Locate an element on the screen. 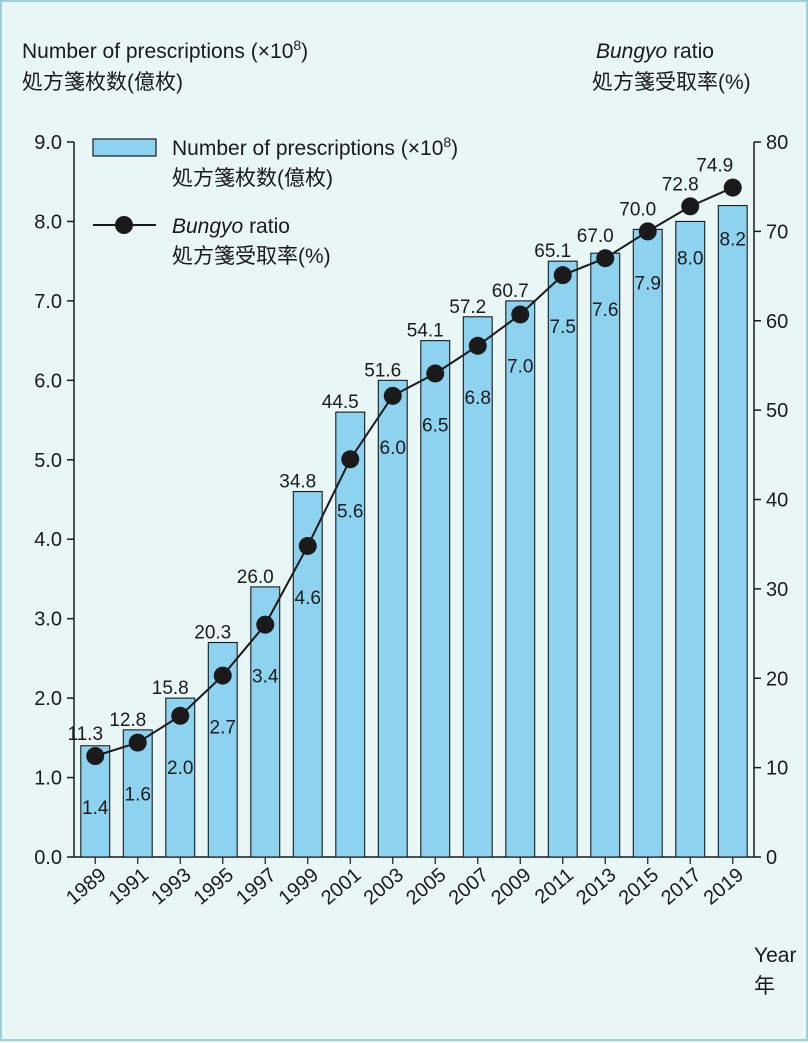  ratio-value-label: 70.0 is located at coordinates (637, 209).